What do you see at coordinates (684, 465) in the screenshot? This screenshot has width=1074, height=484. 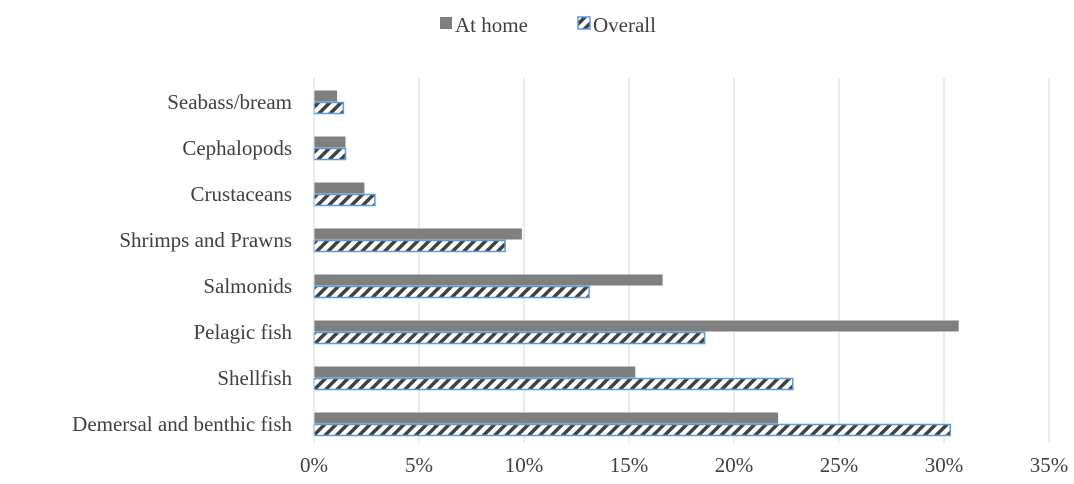 I see `x-axis: 0% 5% 10% 15% 20% 25% 30% 35%` at bounding box center [684, 465].